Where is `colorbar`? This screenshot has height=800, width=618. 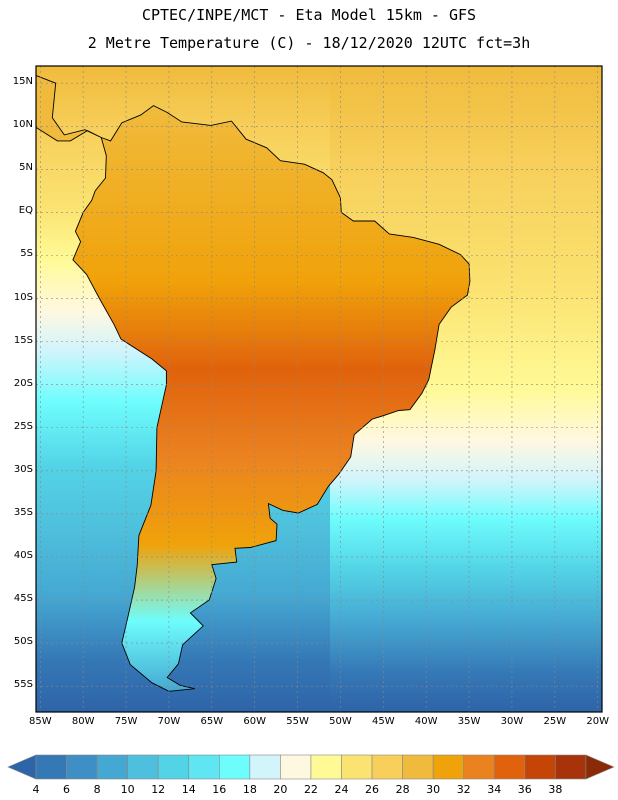 colorbar is located at coordinates (311, 767).